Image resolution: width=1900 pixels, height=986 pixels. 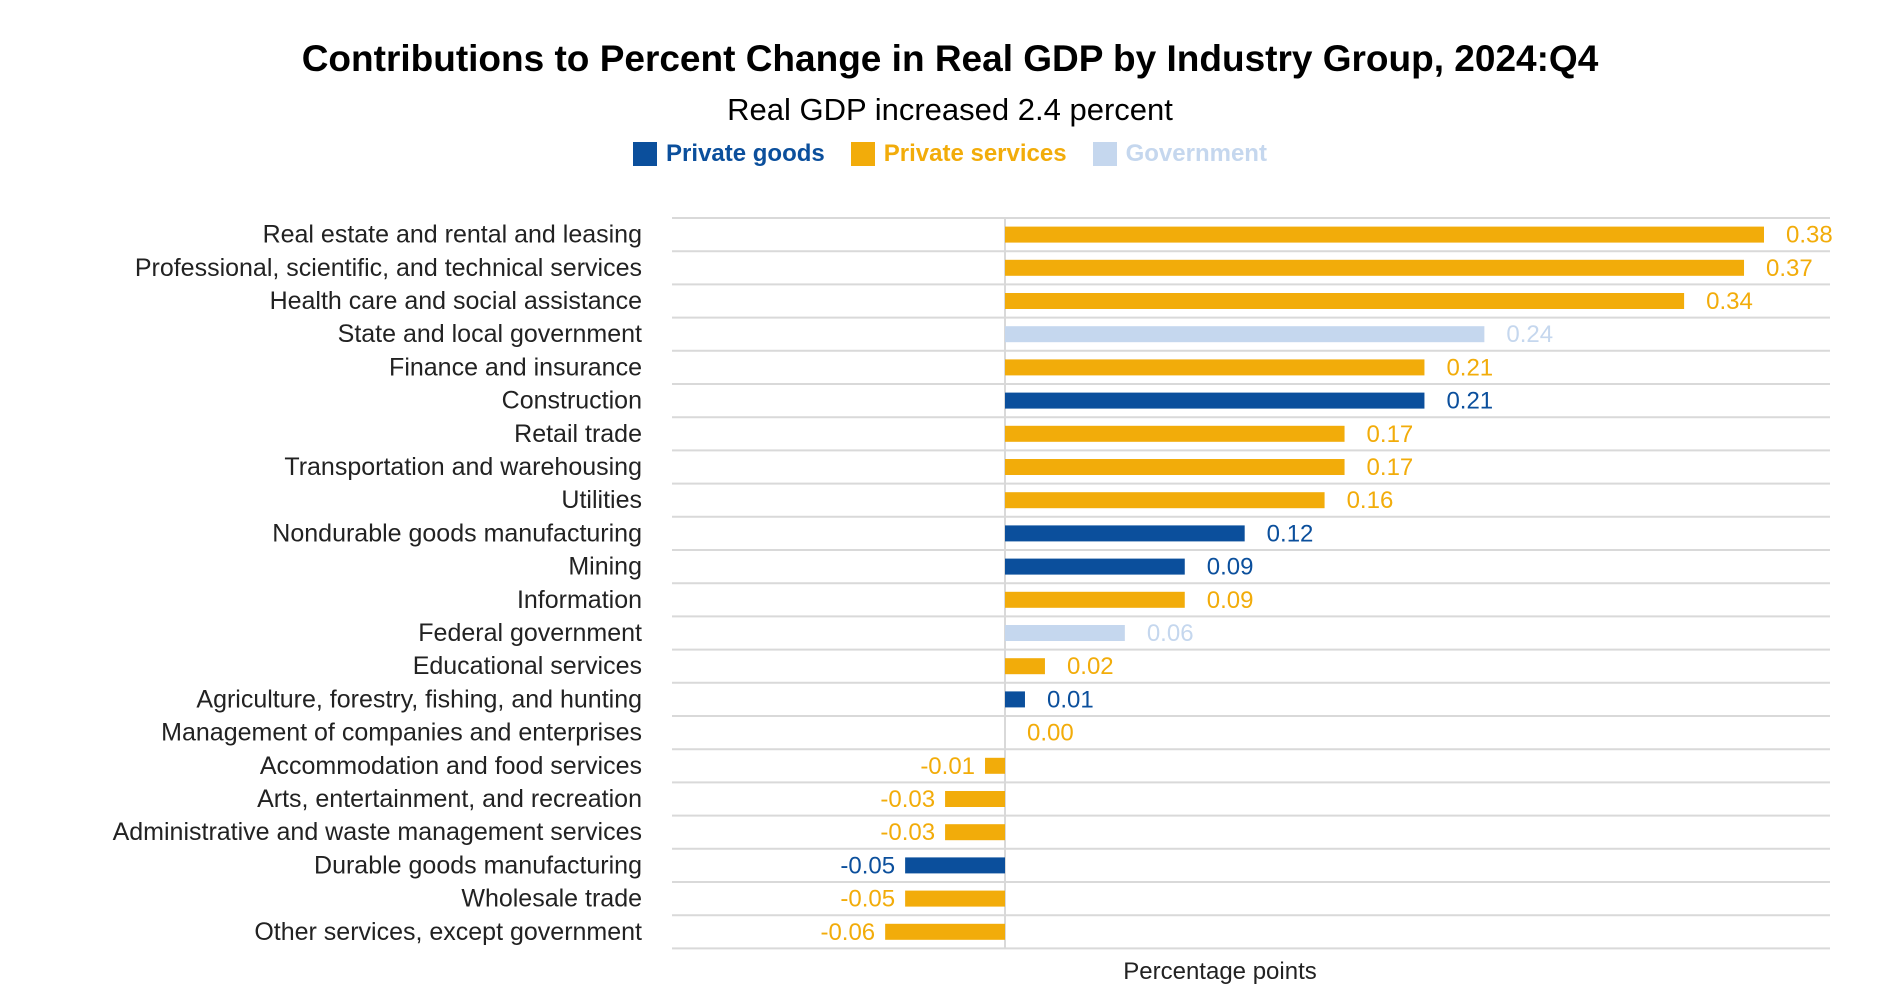 What do you see at coordinates (1070, 699) in the screenshot?
I see `value-label-agriculture-forestry-fishing-and-hunting: 0.01` at bounding box center [1070, 699].